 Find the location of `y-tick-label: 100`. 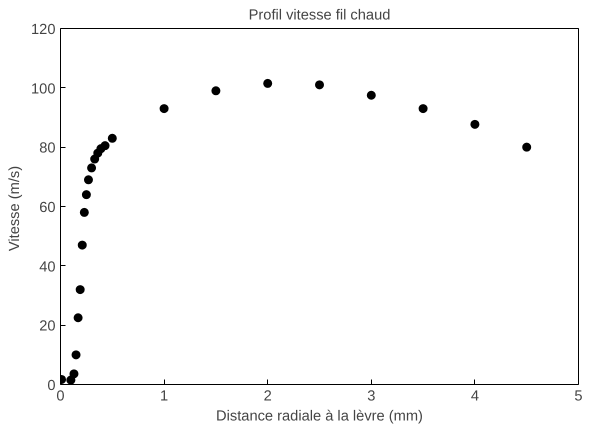

y-tick-label: 100 is located at coordinates (43, 89).